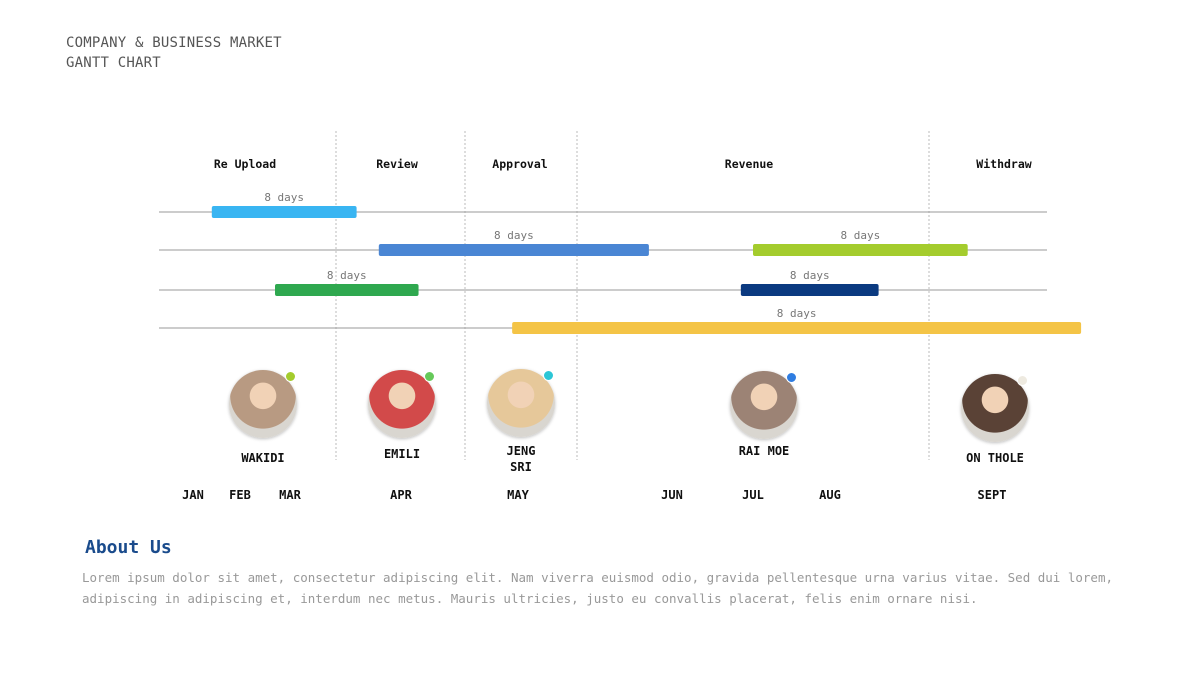  Describe the element at coordinates (519, 164) in the screenshot. I see `phase-header-3: Approval` at that location.